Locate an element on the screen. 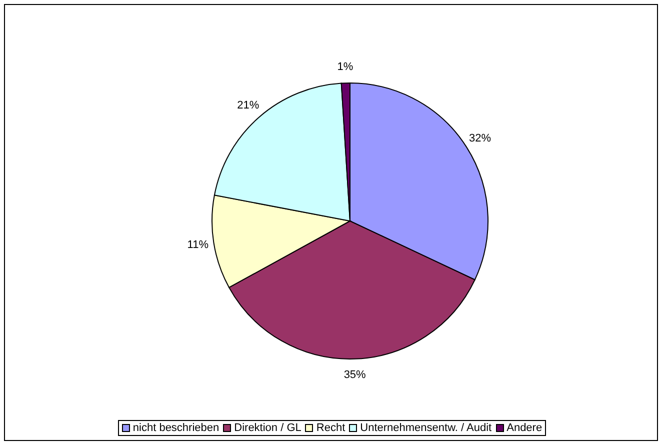 The image size is (662, 445). data-label: 1% is located at coordinates (345, 67).